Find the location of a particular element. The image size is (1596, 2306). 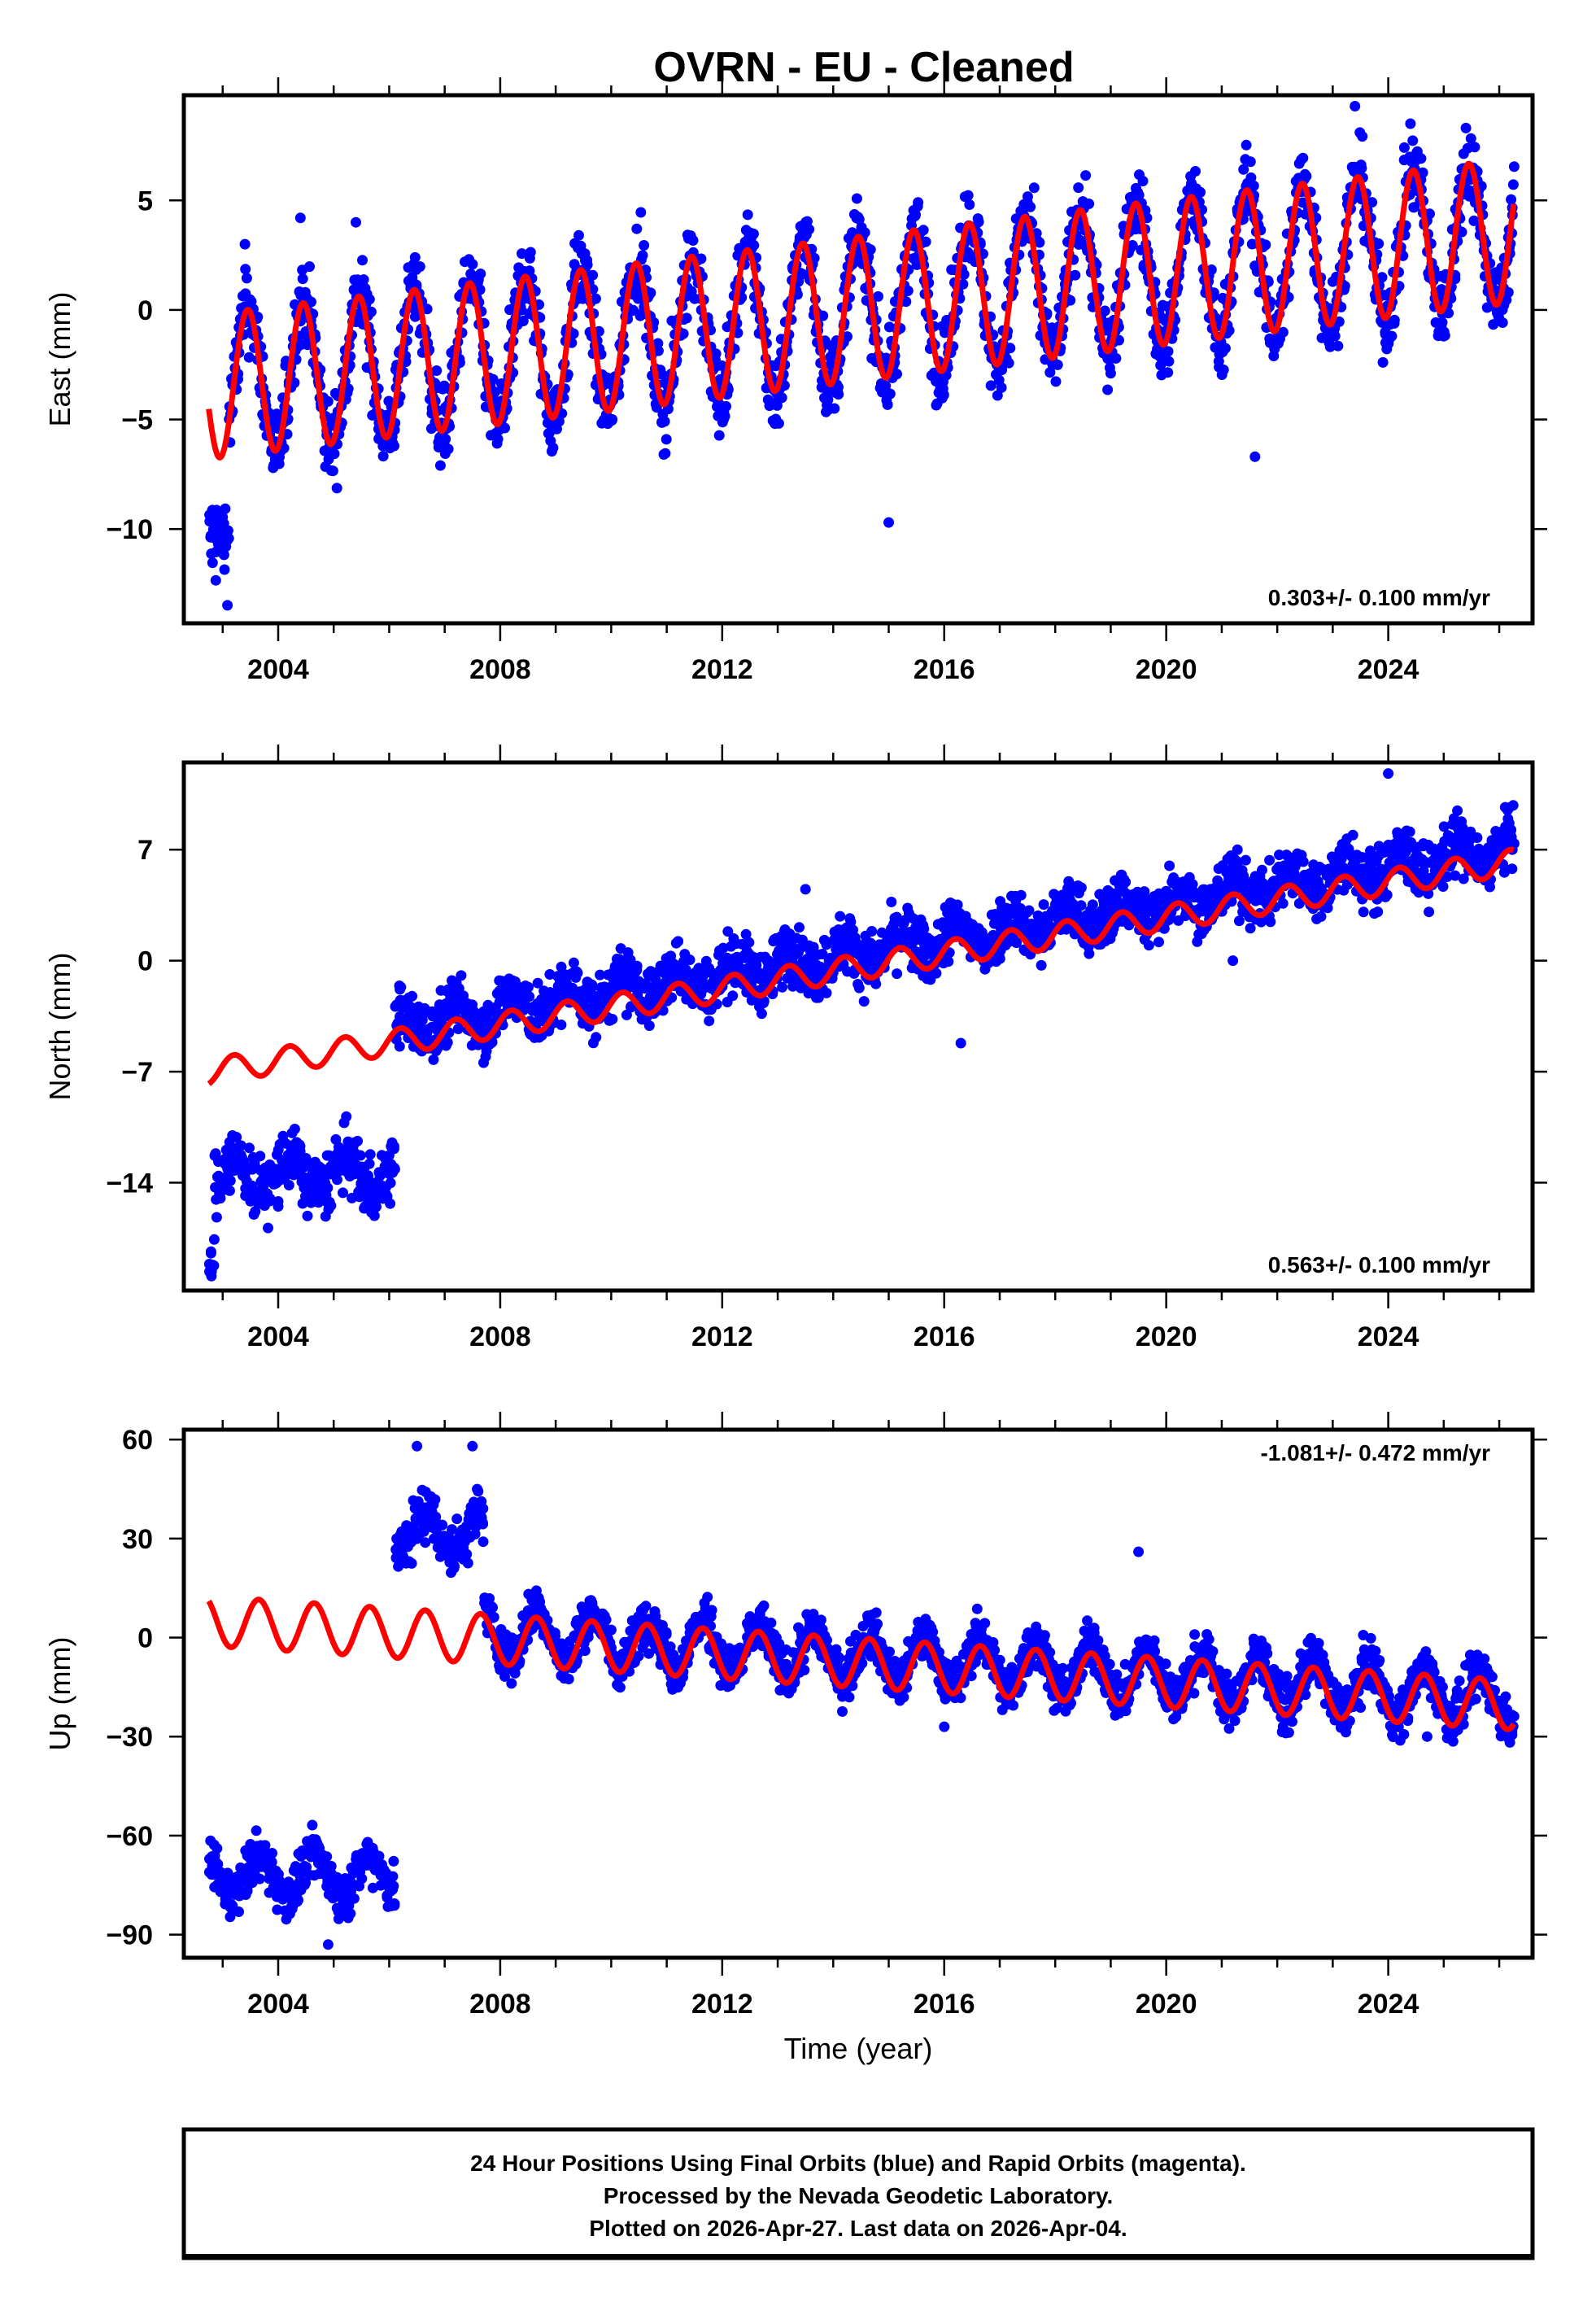

x-tick-label: 2004 is located at coordinates (278, 1336).